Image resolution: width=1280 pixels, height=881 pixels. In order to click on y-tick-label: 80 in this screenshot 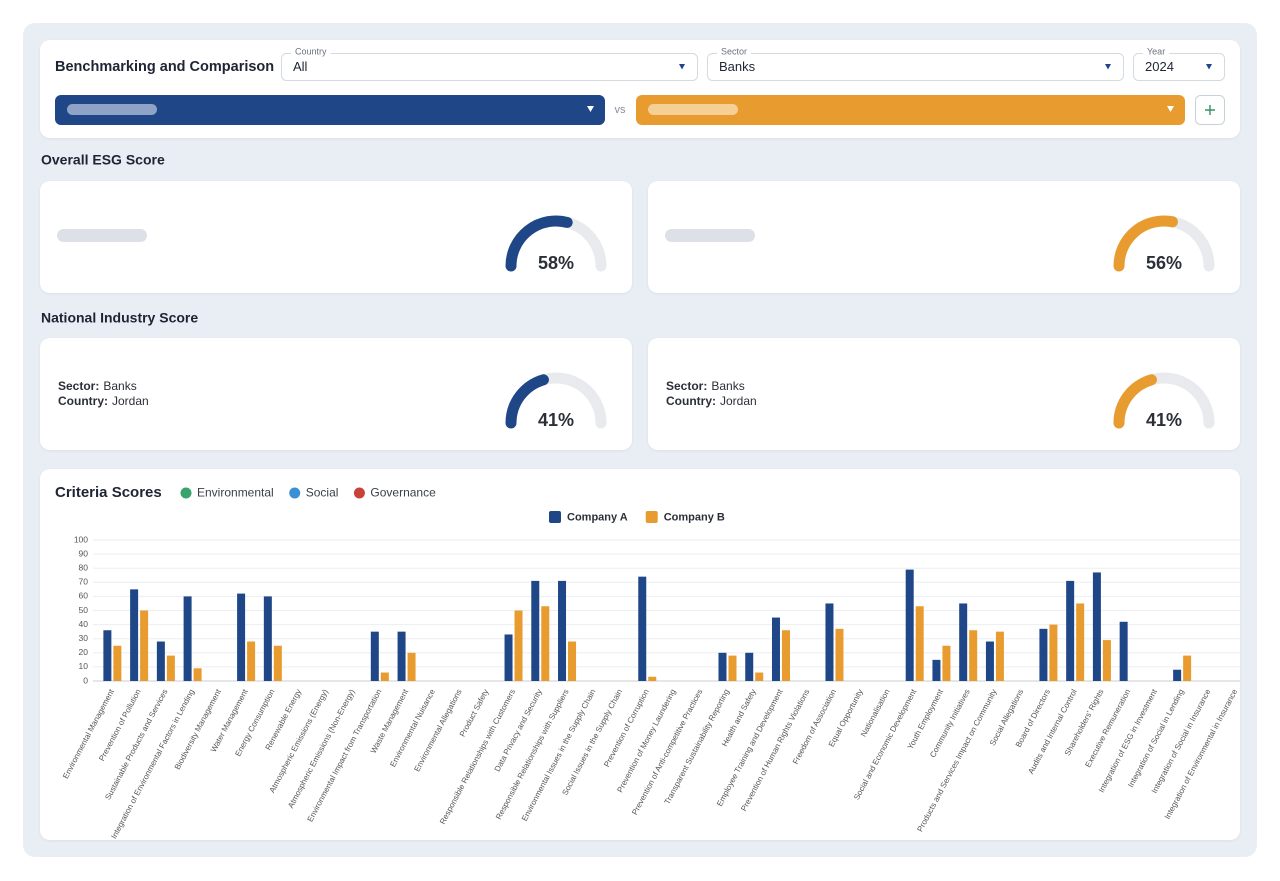, I will do `click(84, 567)`.